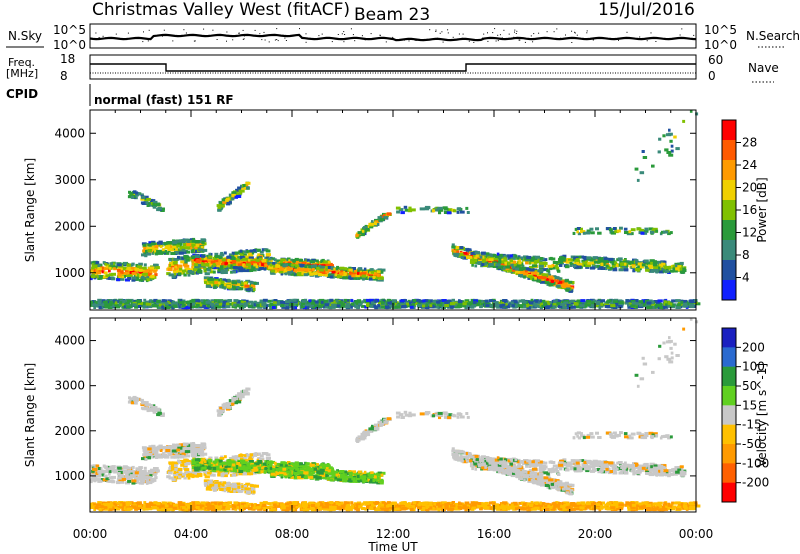 This screenshot has width=800, height=554. I want to click on power-colorbar-tick-label: 24, so click(749, 165).